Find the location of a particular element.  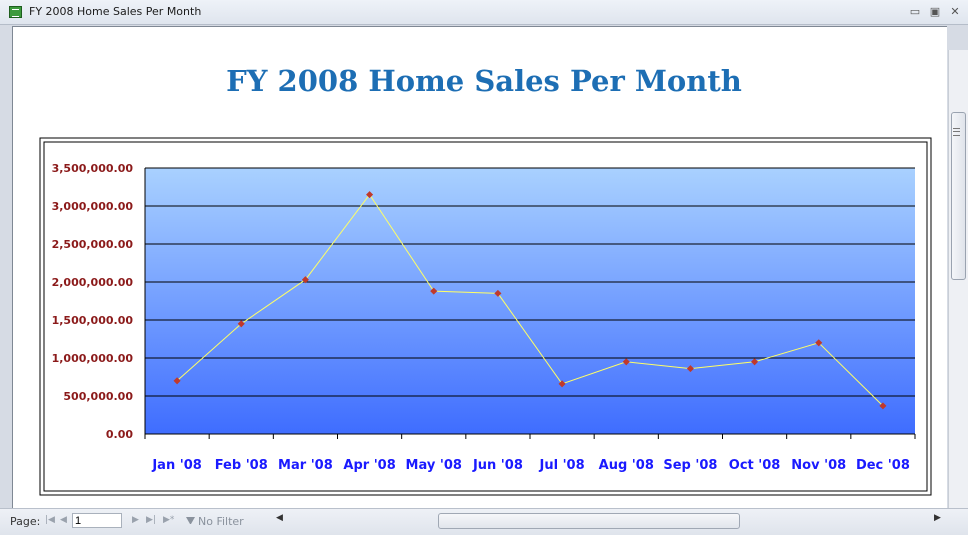

record-navigation-bar: Page: |◀ ◀ ▶ ▶| ▶* No Filter ◀ ▶ is located at coordinates (484, 521).